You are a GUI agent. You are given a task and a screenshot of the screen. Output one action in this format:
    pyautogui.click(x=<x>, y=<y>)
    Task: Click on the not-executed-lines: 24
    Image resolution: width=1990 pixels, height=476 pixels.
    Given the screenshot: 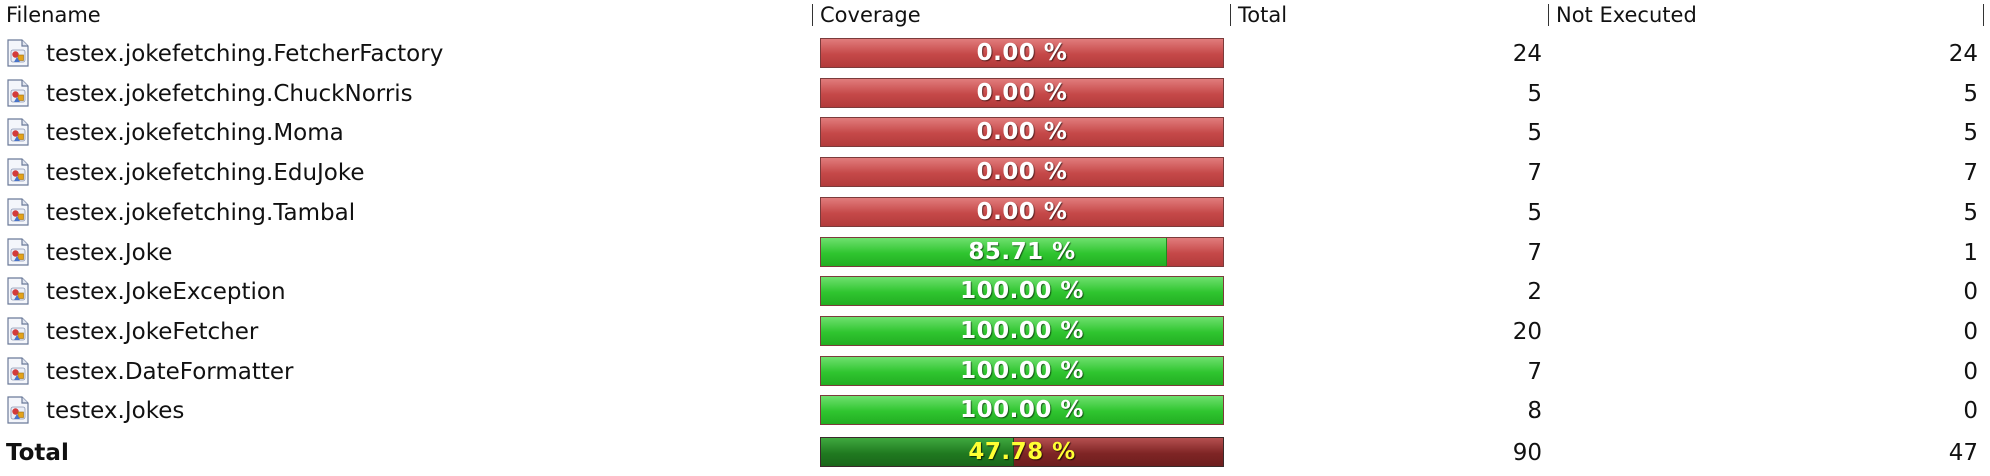 What is the action you would take?
    pyautogui.click(x=1963, y=54)
    